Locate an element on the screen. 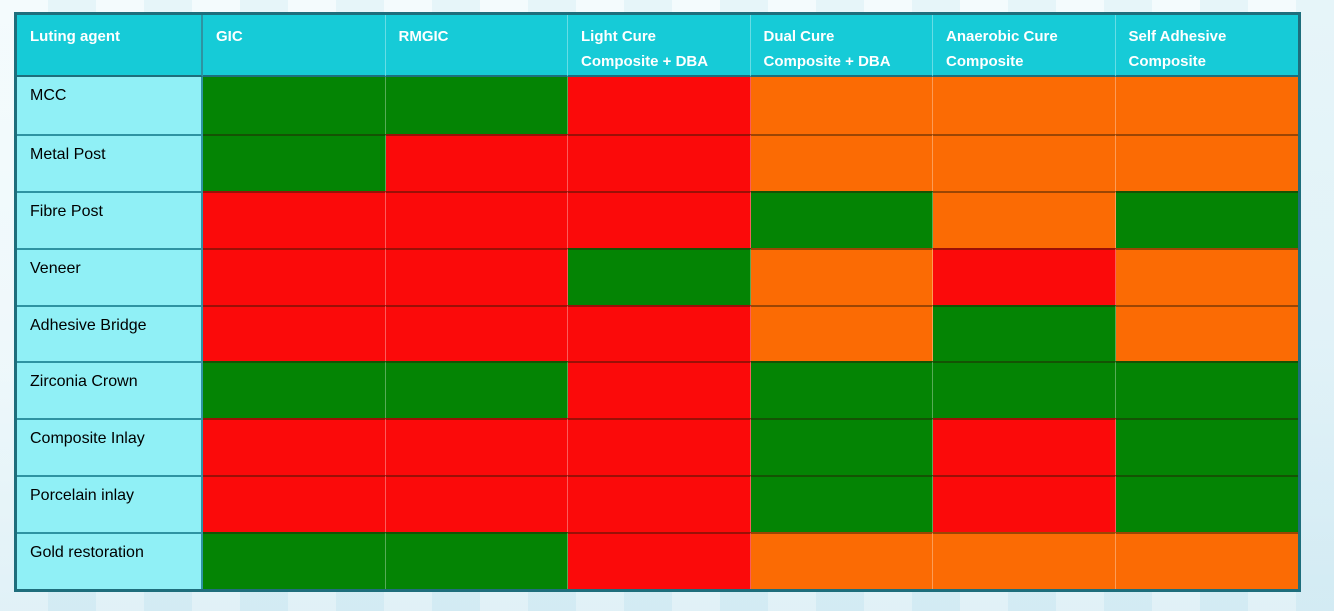 The height and width of the screenshot is (611, 1334). col-header-anaerobic-cure-composite: Anaerobic Cure Composite is located at coordinates (1024, 46).